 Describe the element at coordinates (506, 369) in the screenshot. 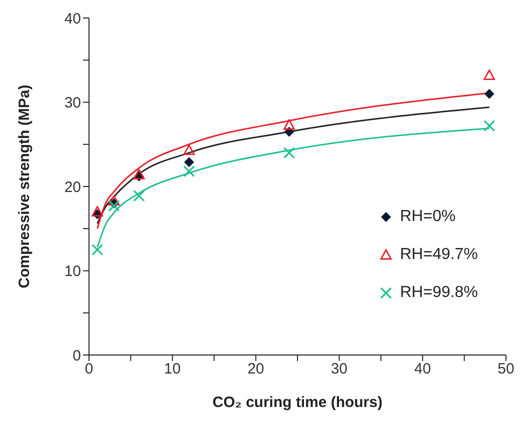

I see `x-tick-label: 50` at that location.